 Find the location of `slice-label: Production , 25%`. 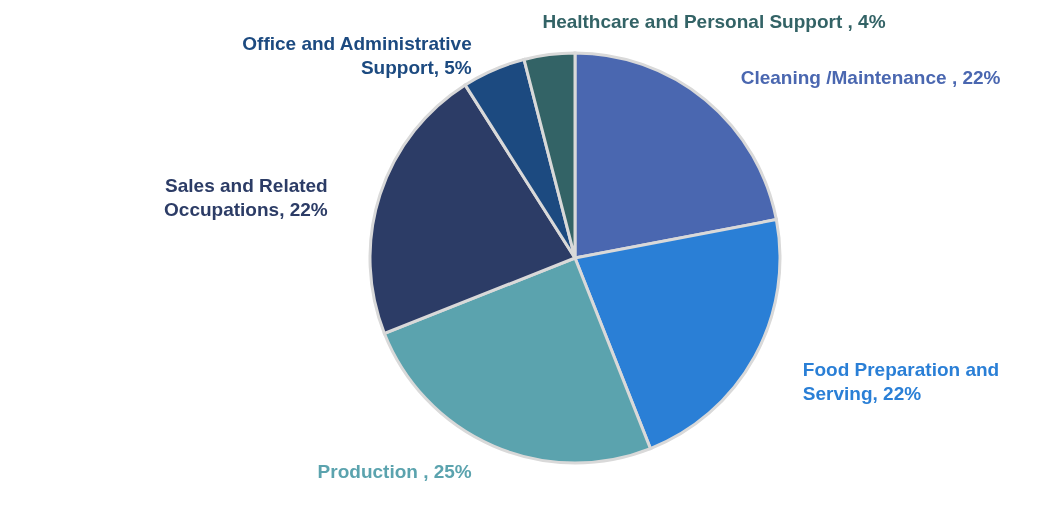

slice-label: Production , 25% is located at coordinates (394, 471).